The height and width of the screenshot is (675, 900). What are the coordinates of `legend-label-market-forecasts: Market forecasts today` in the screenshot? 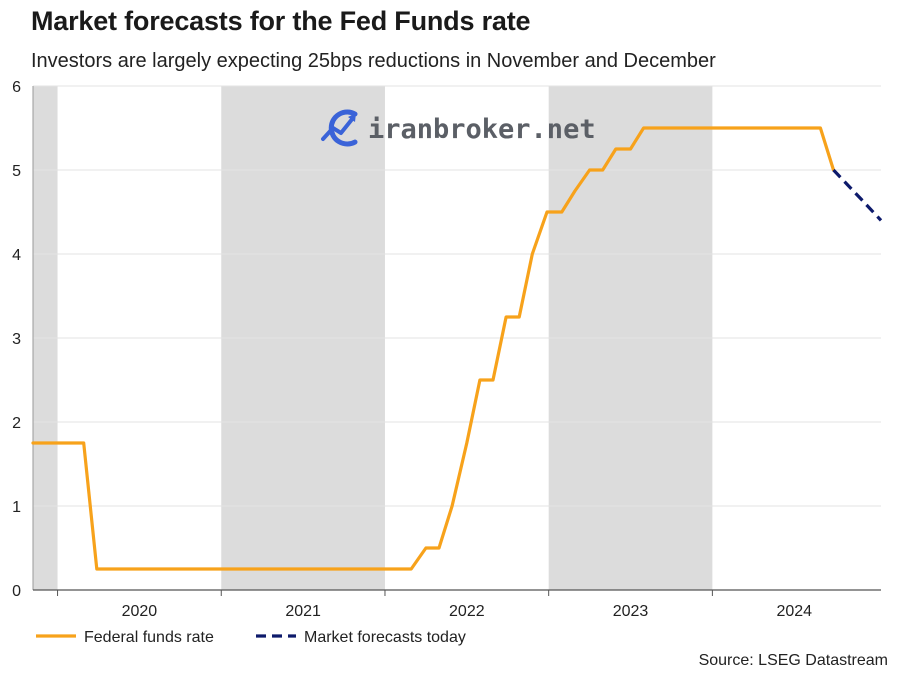 It's located at (385, 637).